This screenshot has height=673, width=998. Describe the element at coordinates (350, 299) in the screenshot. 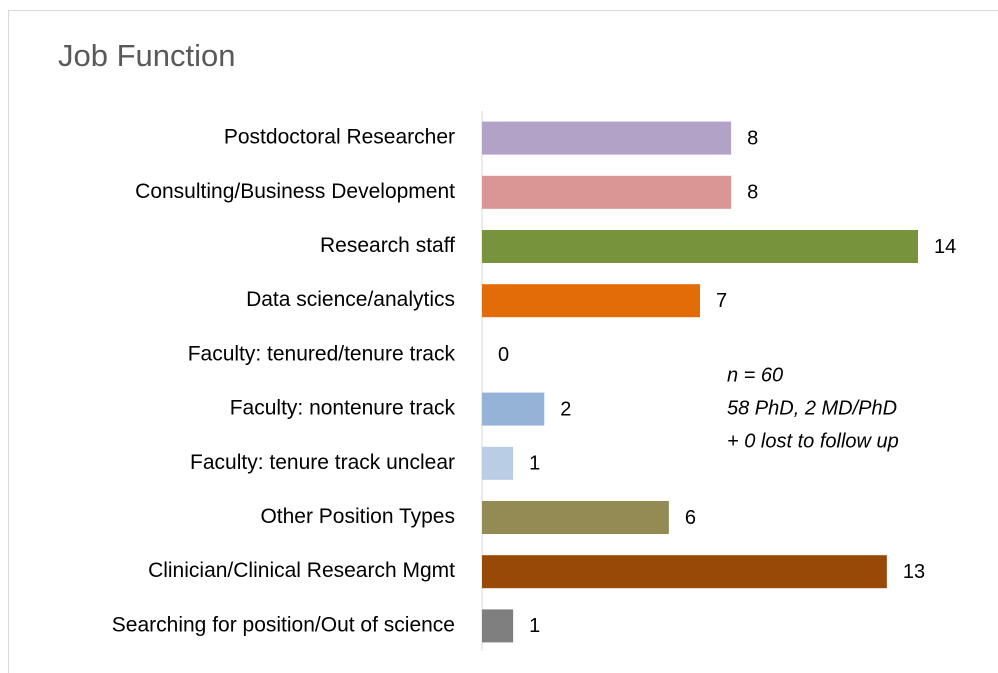

I see `category-label: Data science/analytics` at that location.